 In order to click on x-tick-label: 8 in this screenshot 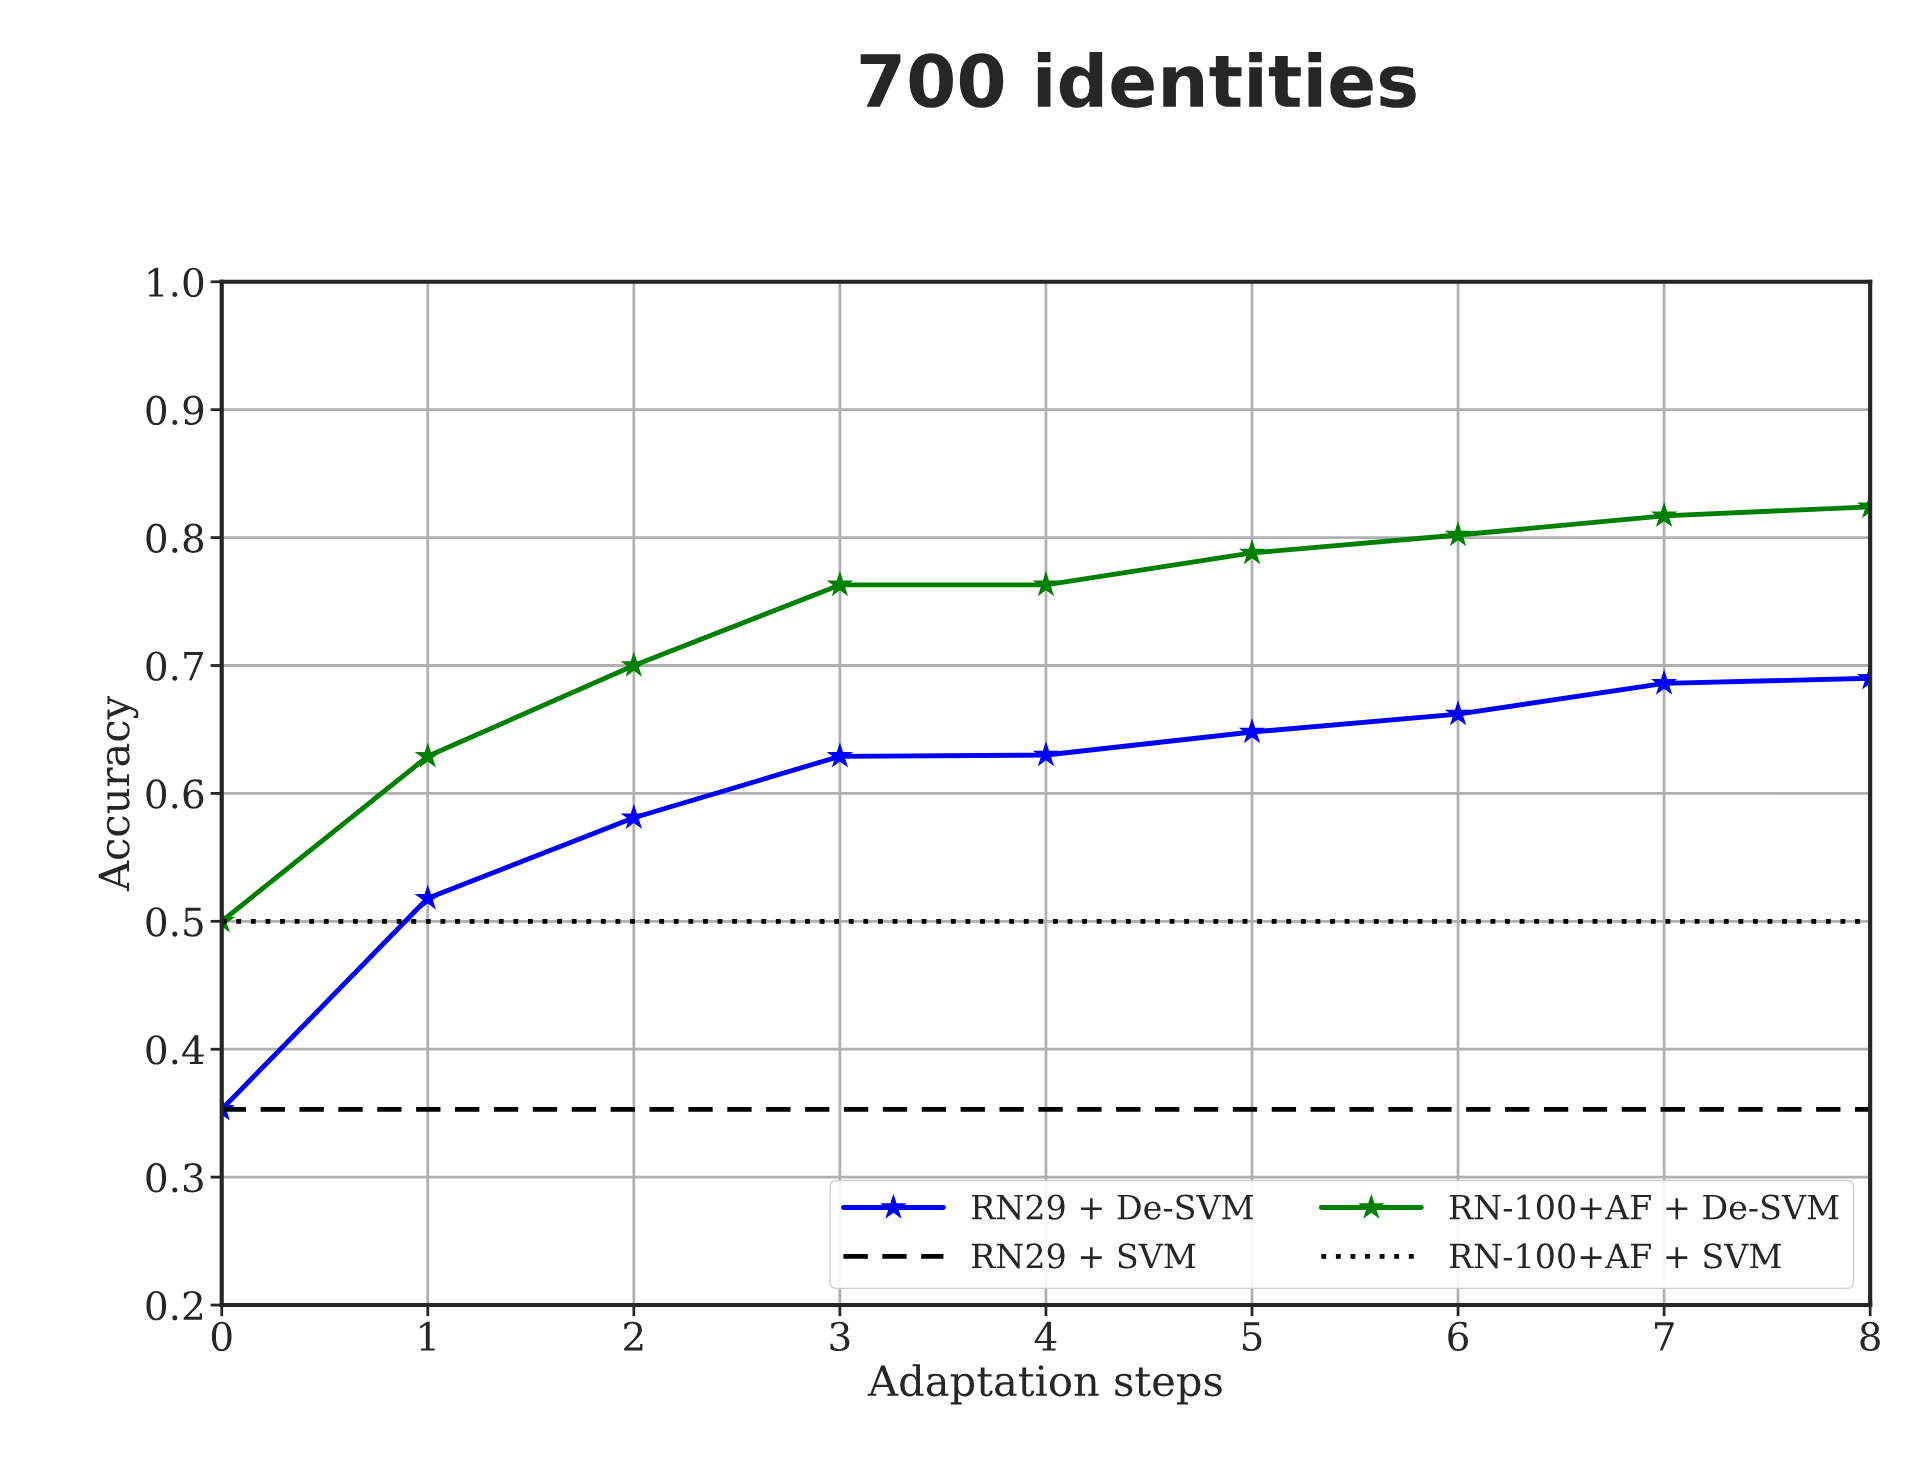, I will do `click(1870, 1336)`.